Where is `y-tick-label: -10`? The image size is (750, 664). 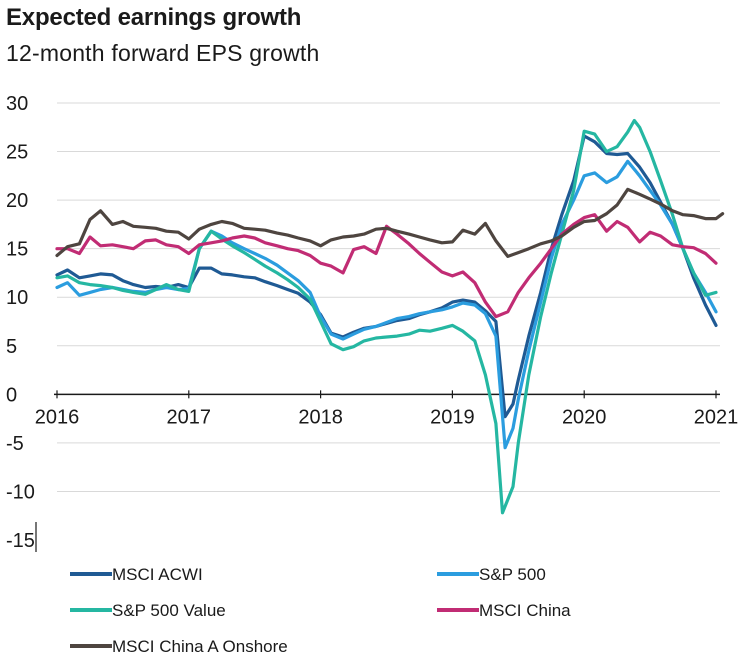
y-tick-label: -10 is located at coordinates (20, 492).